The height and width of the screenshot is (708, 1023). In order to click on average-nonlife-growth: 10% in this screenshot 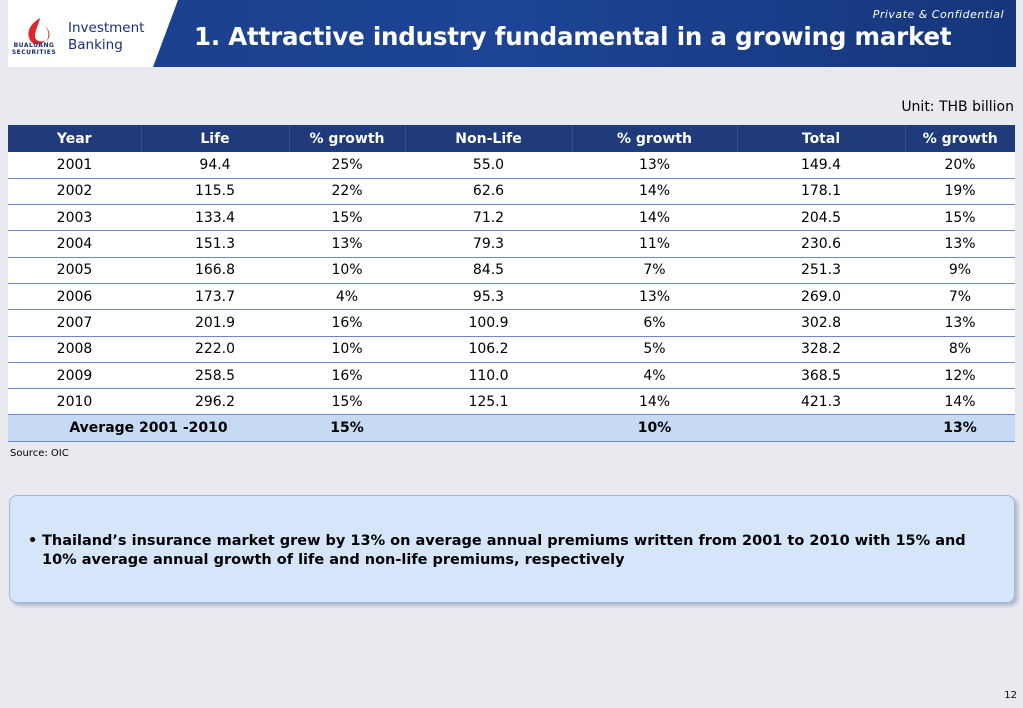, I will do `click(654, 428)`.